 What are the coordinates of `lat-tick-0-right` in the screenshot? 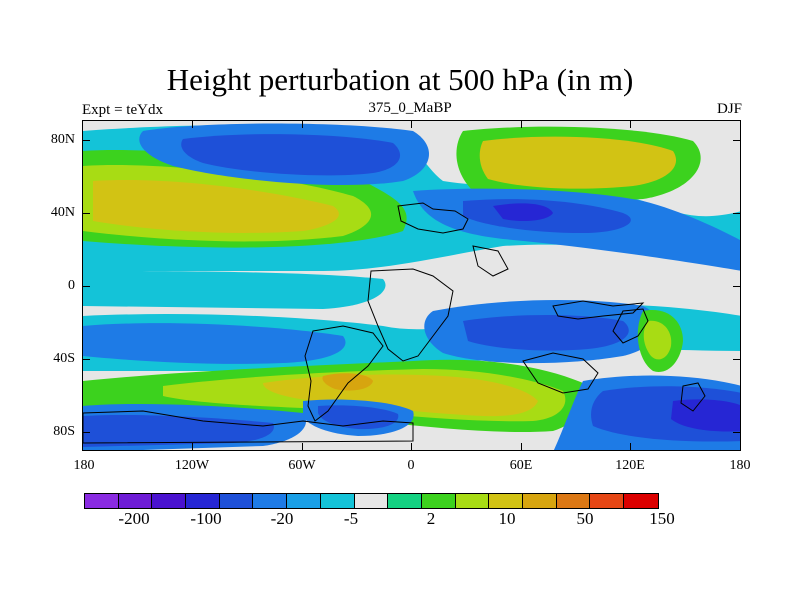 It's located at (737, 286).